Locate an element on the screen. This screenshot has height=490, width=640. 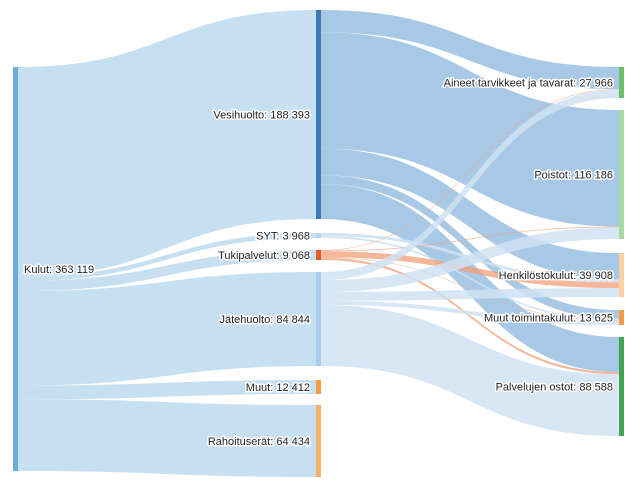
label-poistot: Poistot: 116 186 is located at coordinates (573, 176).